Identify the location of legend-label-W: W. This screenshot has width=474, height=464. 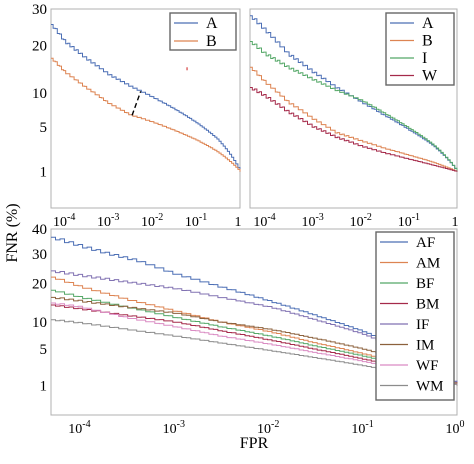
(430, 76).